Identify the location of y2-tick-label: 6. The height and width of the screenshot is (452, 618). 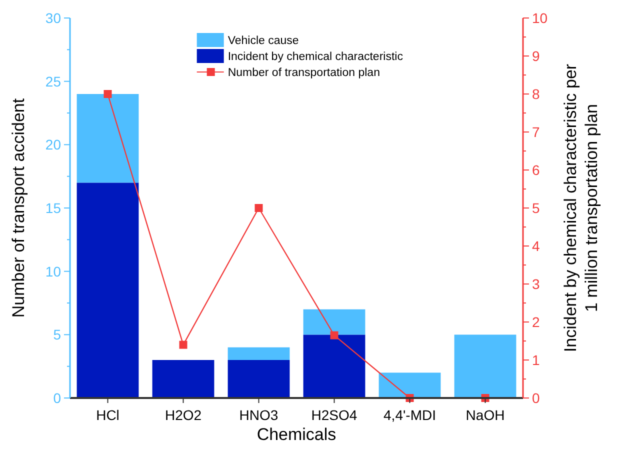
(536, 170).